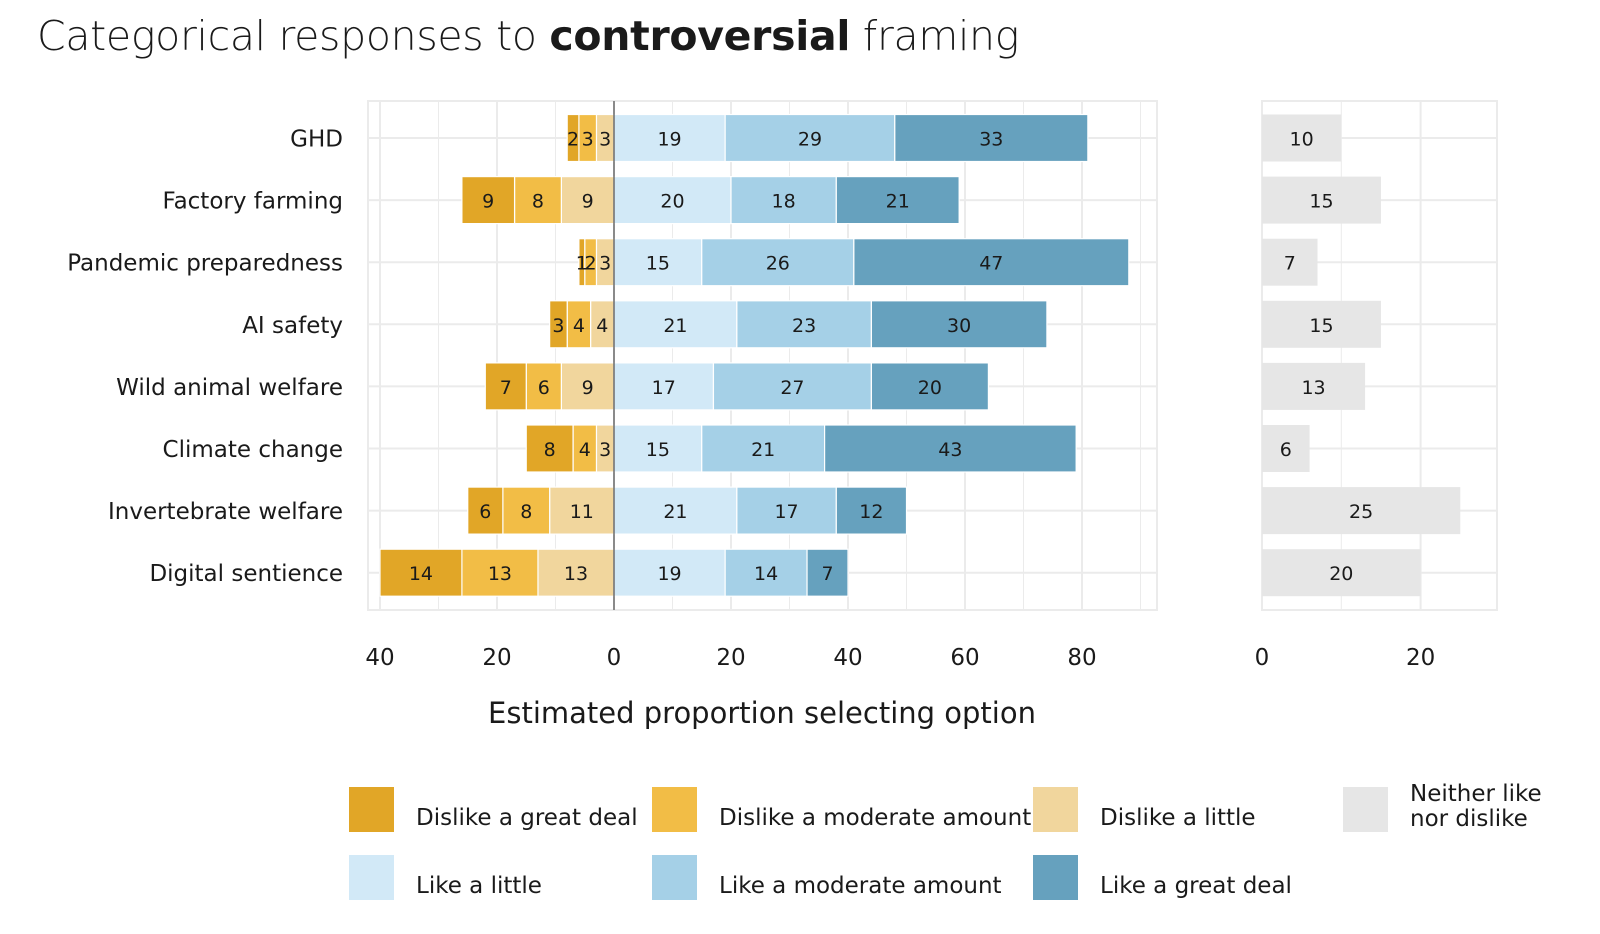 The image size is (1600, 934). What do you see at coordinates (252, 202) in the screenshot?
I see `category-label: Factory farming` at bounding box center [252, 202].